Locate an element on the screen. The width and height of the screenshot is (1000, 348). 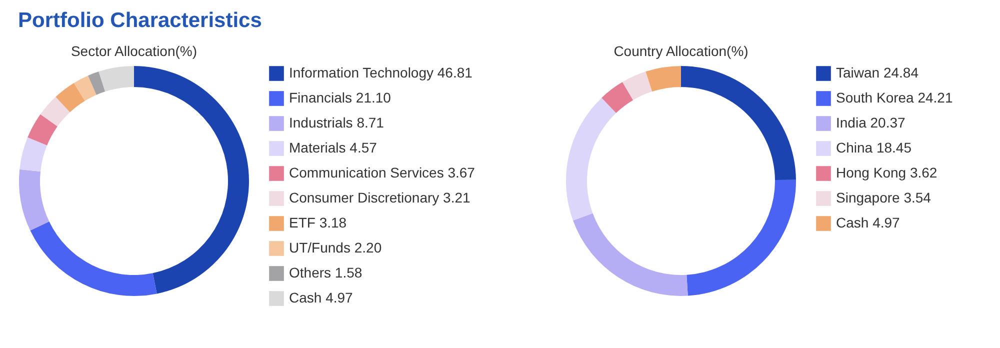
legend-label: Singapore 3.54 is located at coordinates (884, 198).